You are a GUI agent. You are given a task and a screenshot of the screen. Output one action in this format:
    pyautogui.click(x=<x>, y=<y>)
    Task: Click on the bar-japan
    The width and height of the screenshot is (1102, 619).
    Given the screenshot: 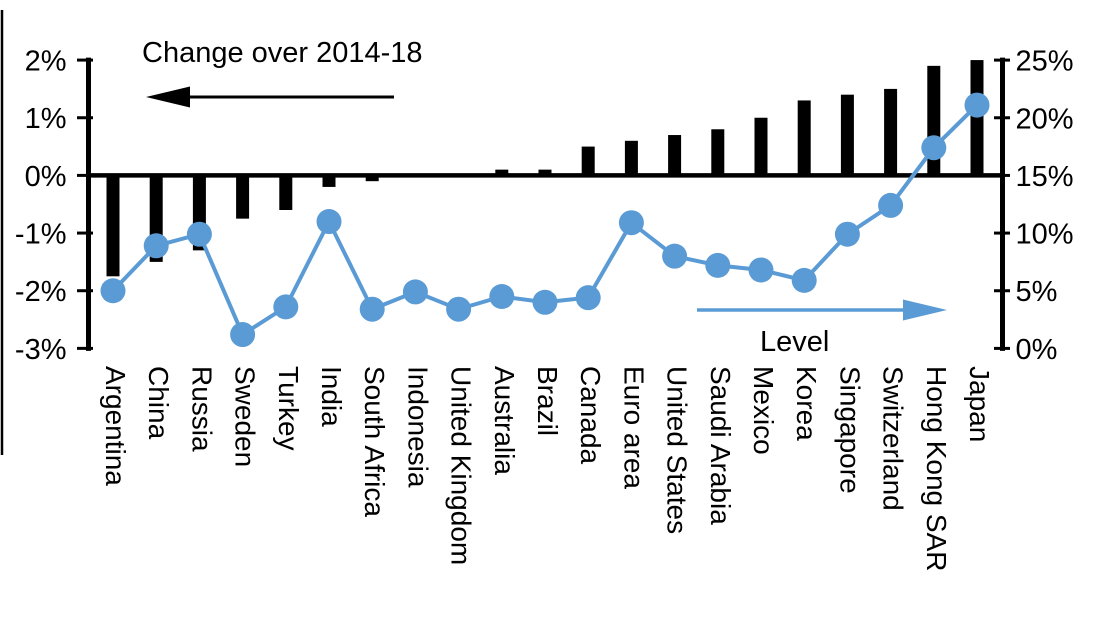 What is the action you would take?
    pyautogui.click(x=977, y=118)
    